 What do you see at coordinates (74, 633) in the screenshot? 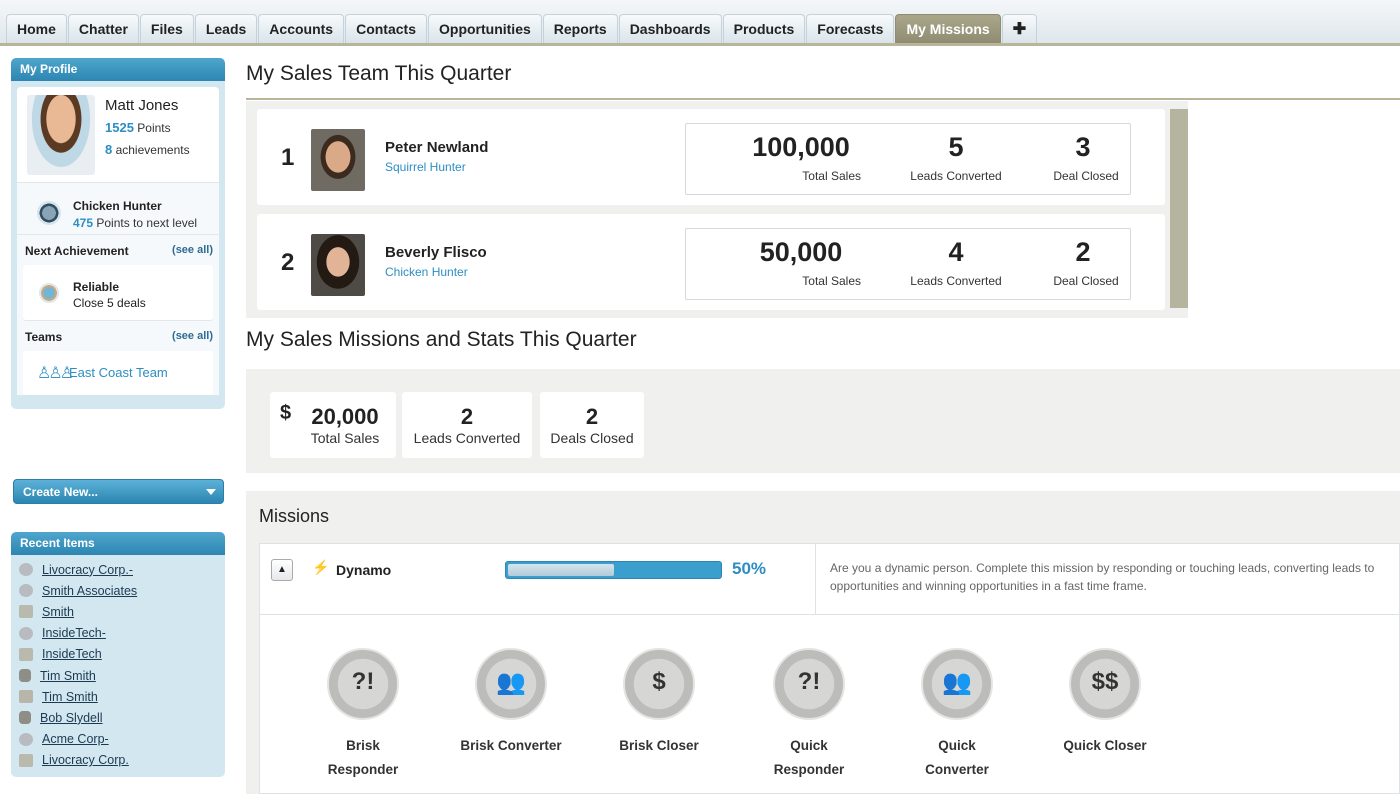
I see `recent-item-link: InsideTech-` at bounding box center [74, 633].